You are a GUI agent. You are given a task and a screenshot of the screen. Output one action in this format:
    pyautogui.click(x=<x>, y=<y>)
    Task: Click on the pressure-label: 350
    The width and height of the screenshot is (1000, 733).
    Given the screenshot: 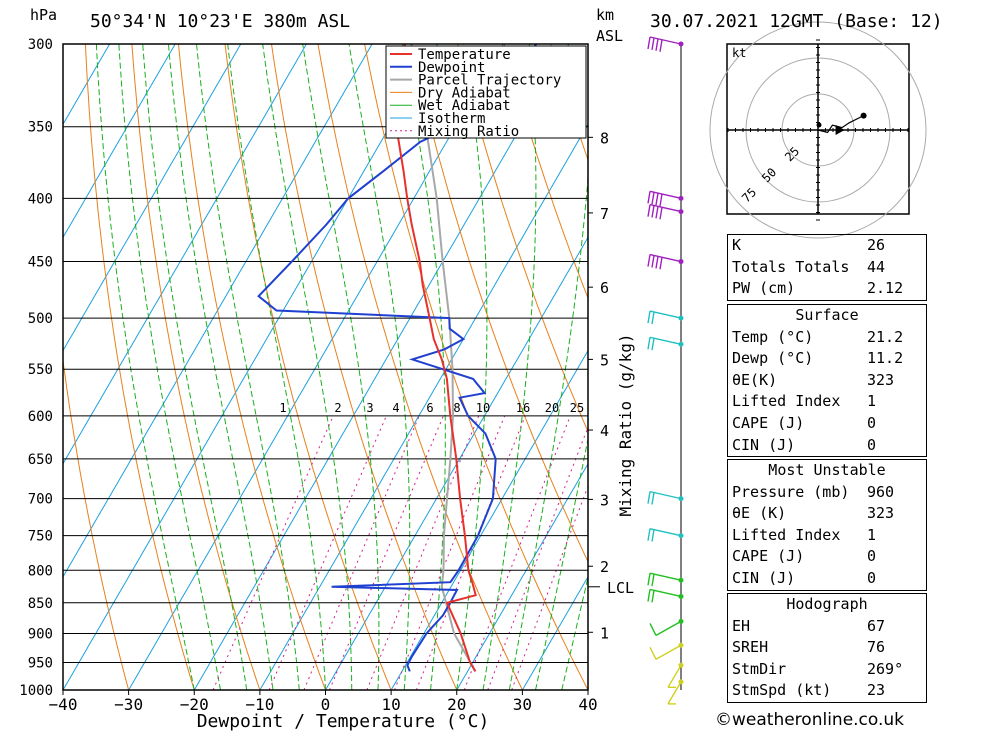 What is the action you would take?
    pyautogui.click(x=40, y=128)
    